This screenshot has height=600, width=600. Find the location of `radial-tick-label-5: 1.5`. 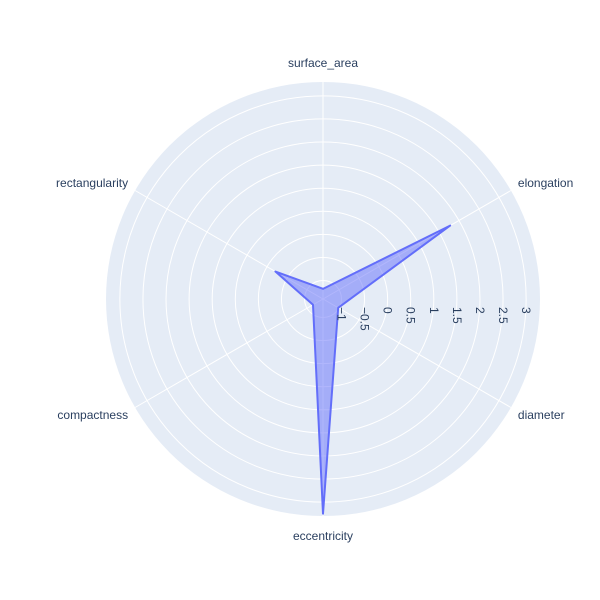

radial-tick-label-5: 1.5 is located at coordinates (457, 315).